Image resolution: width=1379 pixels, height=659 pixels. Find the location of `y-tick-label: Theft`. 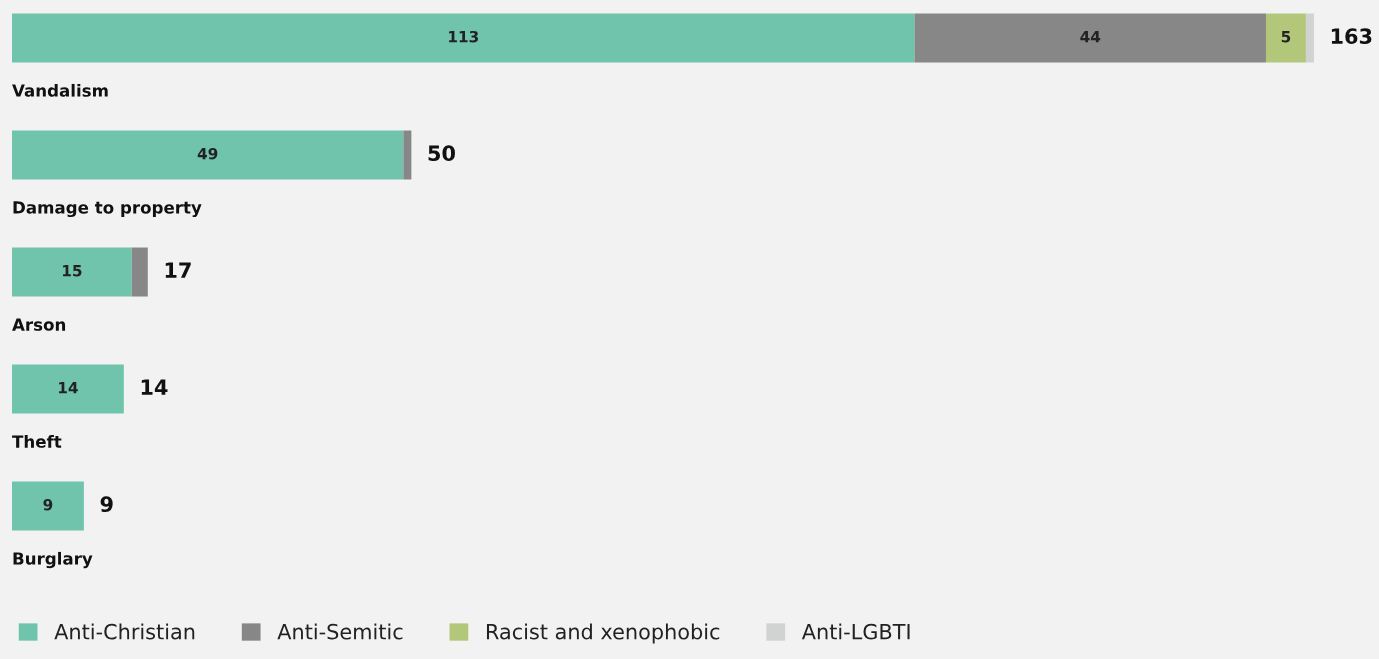

y-tick-label: Theft is located at coordinates (37, 441).